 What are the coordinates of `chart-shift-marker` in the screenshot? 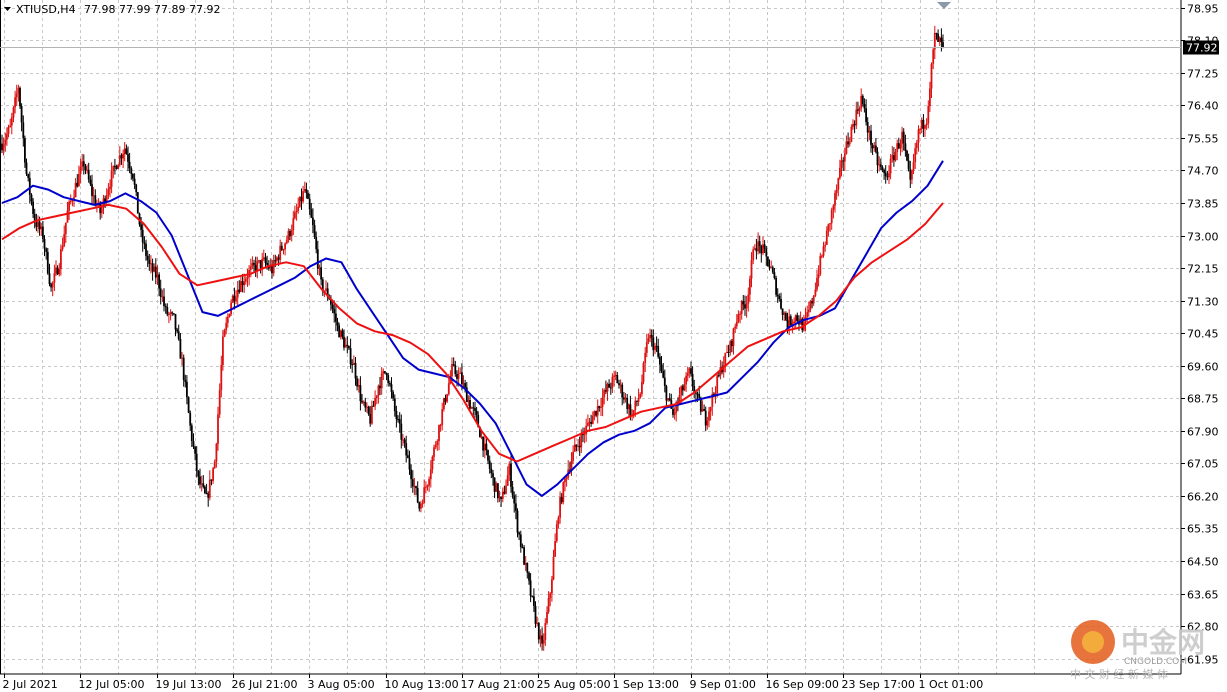 It's located at (944, 5).